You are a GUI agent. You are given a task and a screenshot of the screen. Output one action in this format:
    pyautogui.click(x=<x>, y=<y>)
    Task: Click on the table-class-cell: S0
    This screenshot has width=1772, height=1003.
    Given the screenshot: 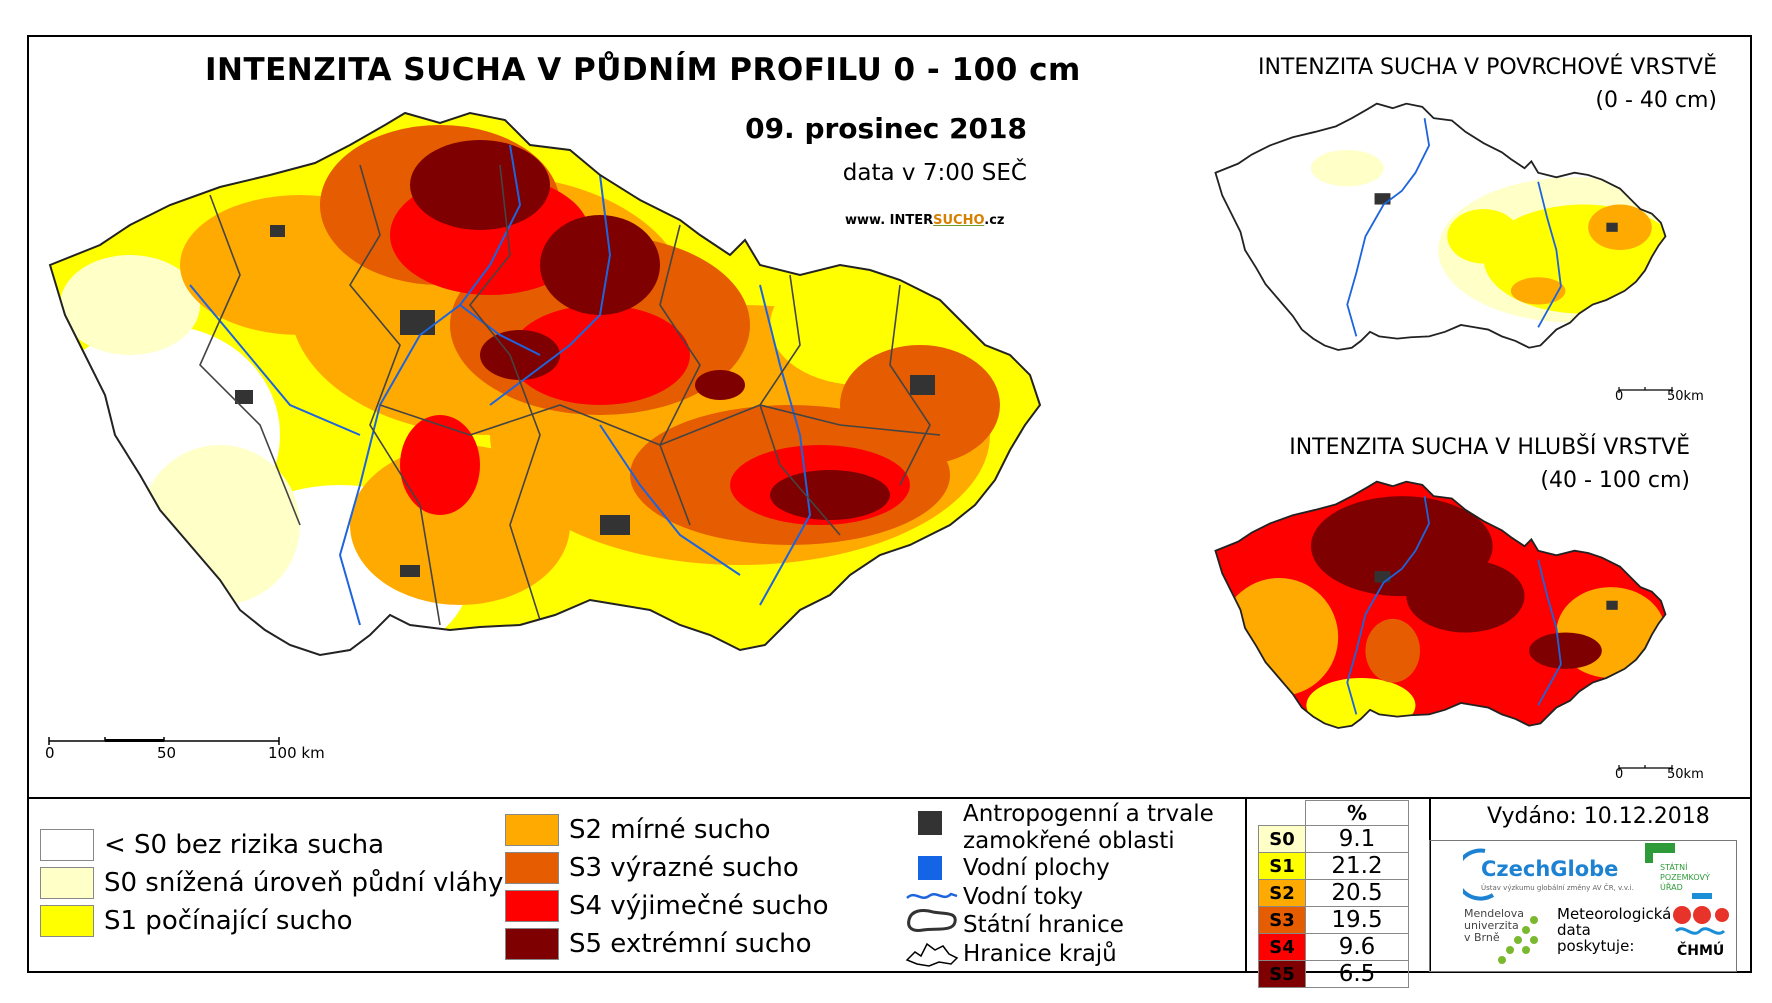 What is the action you would take?
    pyautogui.click(x=1282, y=839)
    